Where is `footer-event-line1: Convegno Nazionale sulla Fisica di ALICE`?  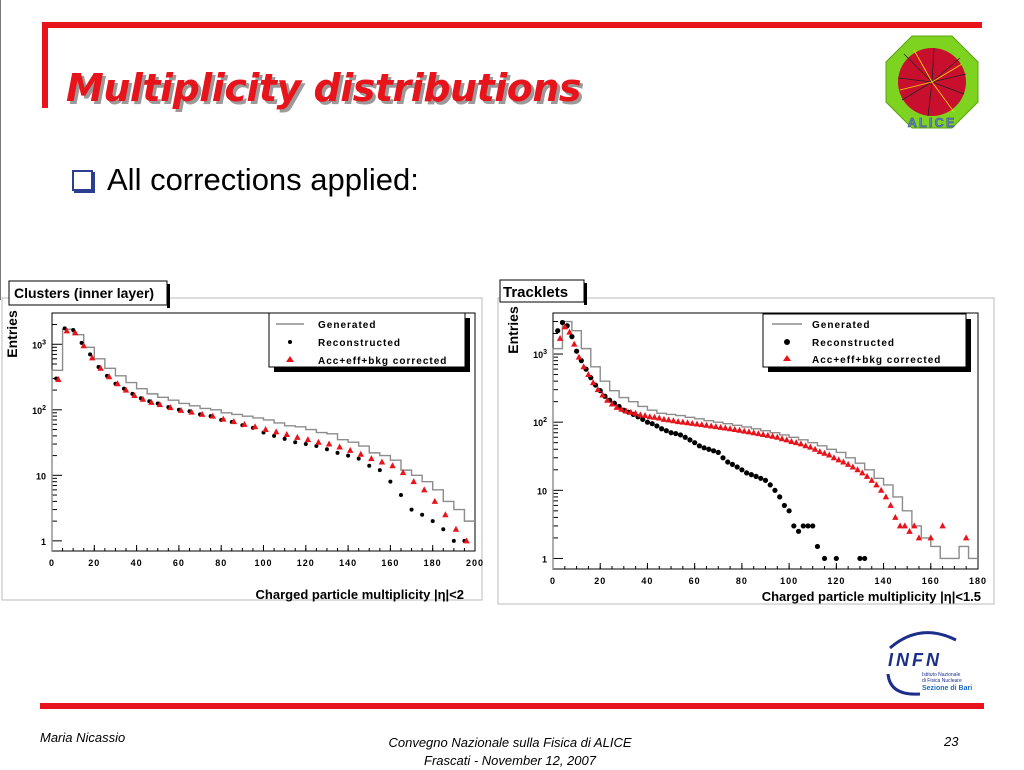
footer-event-line1: Convegno Nazionale sulla Fisica di ALICE is located at coordinates (510, 742).